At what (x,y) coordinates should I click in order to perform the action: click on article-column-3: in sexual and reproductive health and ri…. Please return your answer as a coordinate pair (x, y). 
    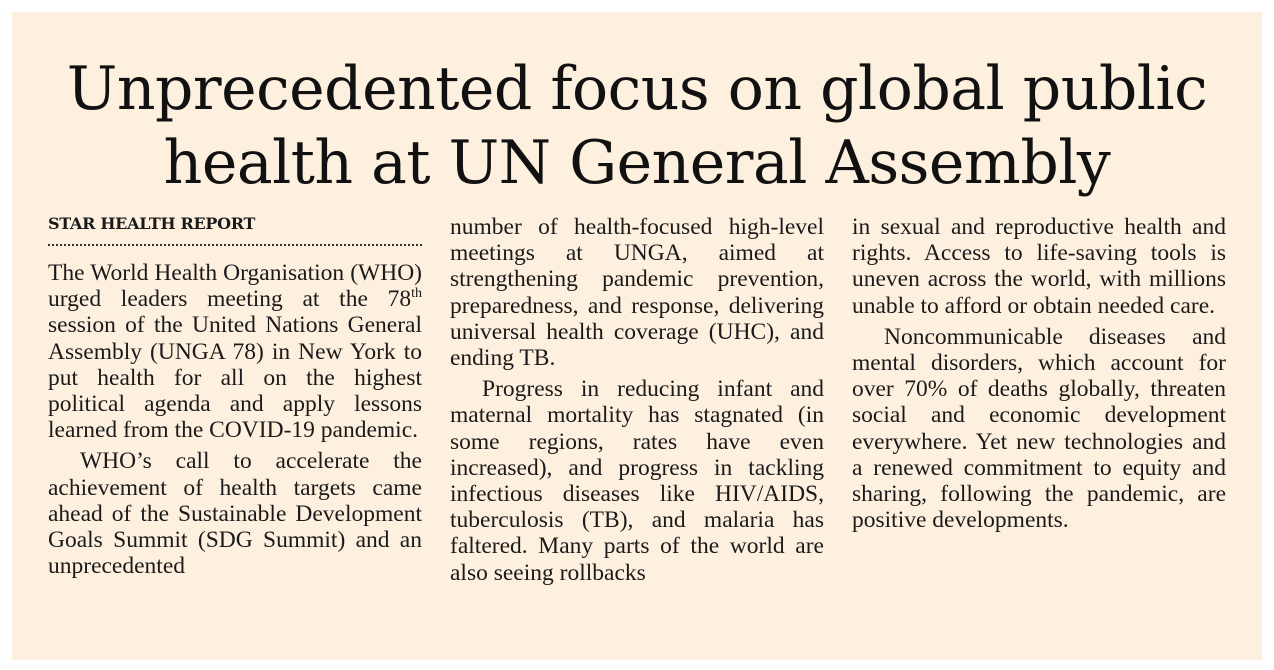
    Looking at the image, I should click on (1039, 373).